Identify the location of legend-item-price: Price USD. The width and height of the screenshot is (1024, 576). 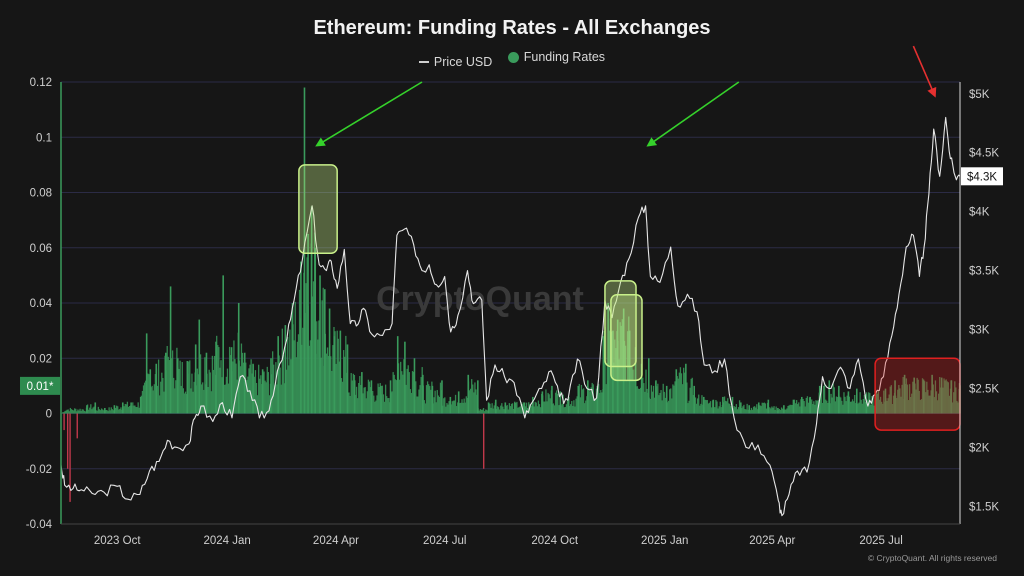
(455, 62).